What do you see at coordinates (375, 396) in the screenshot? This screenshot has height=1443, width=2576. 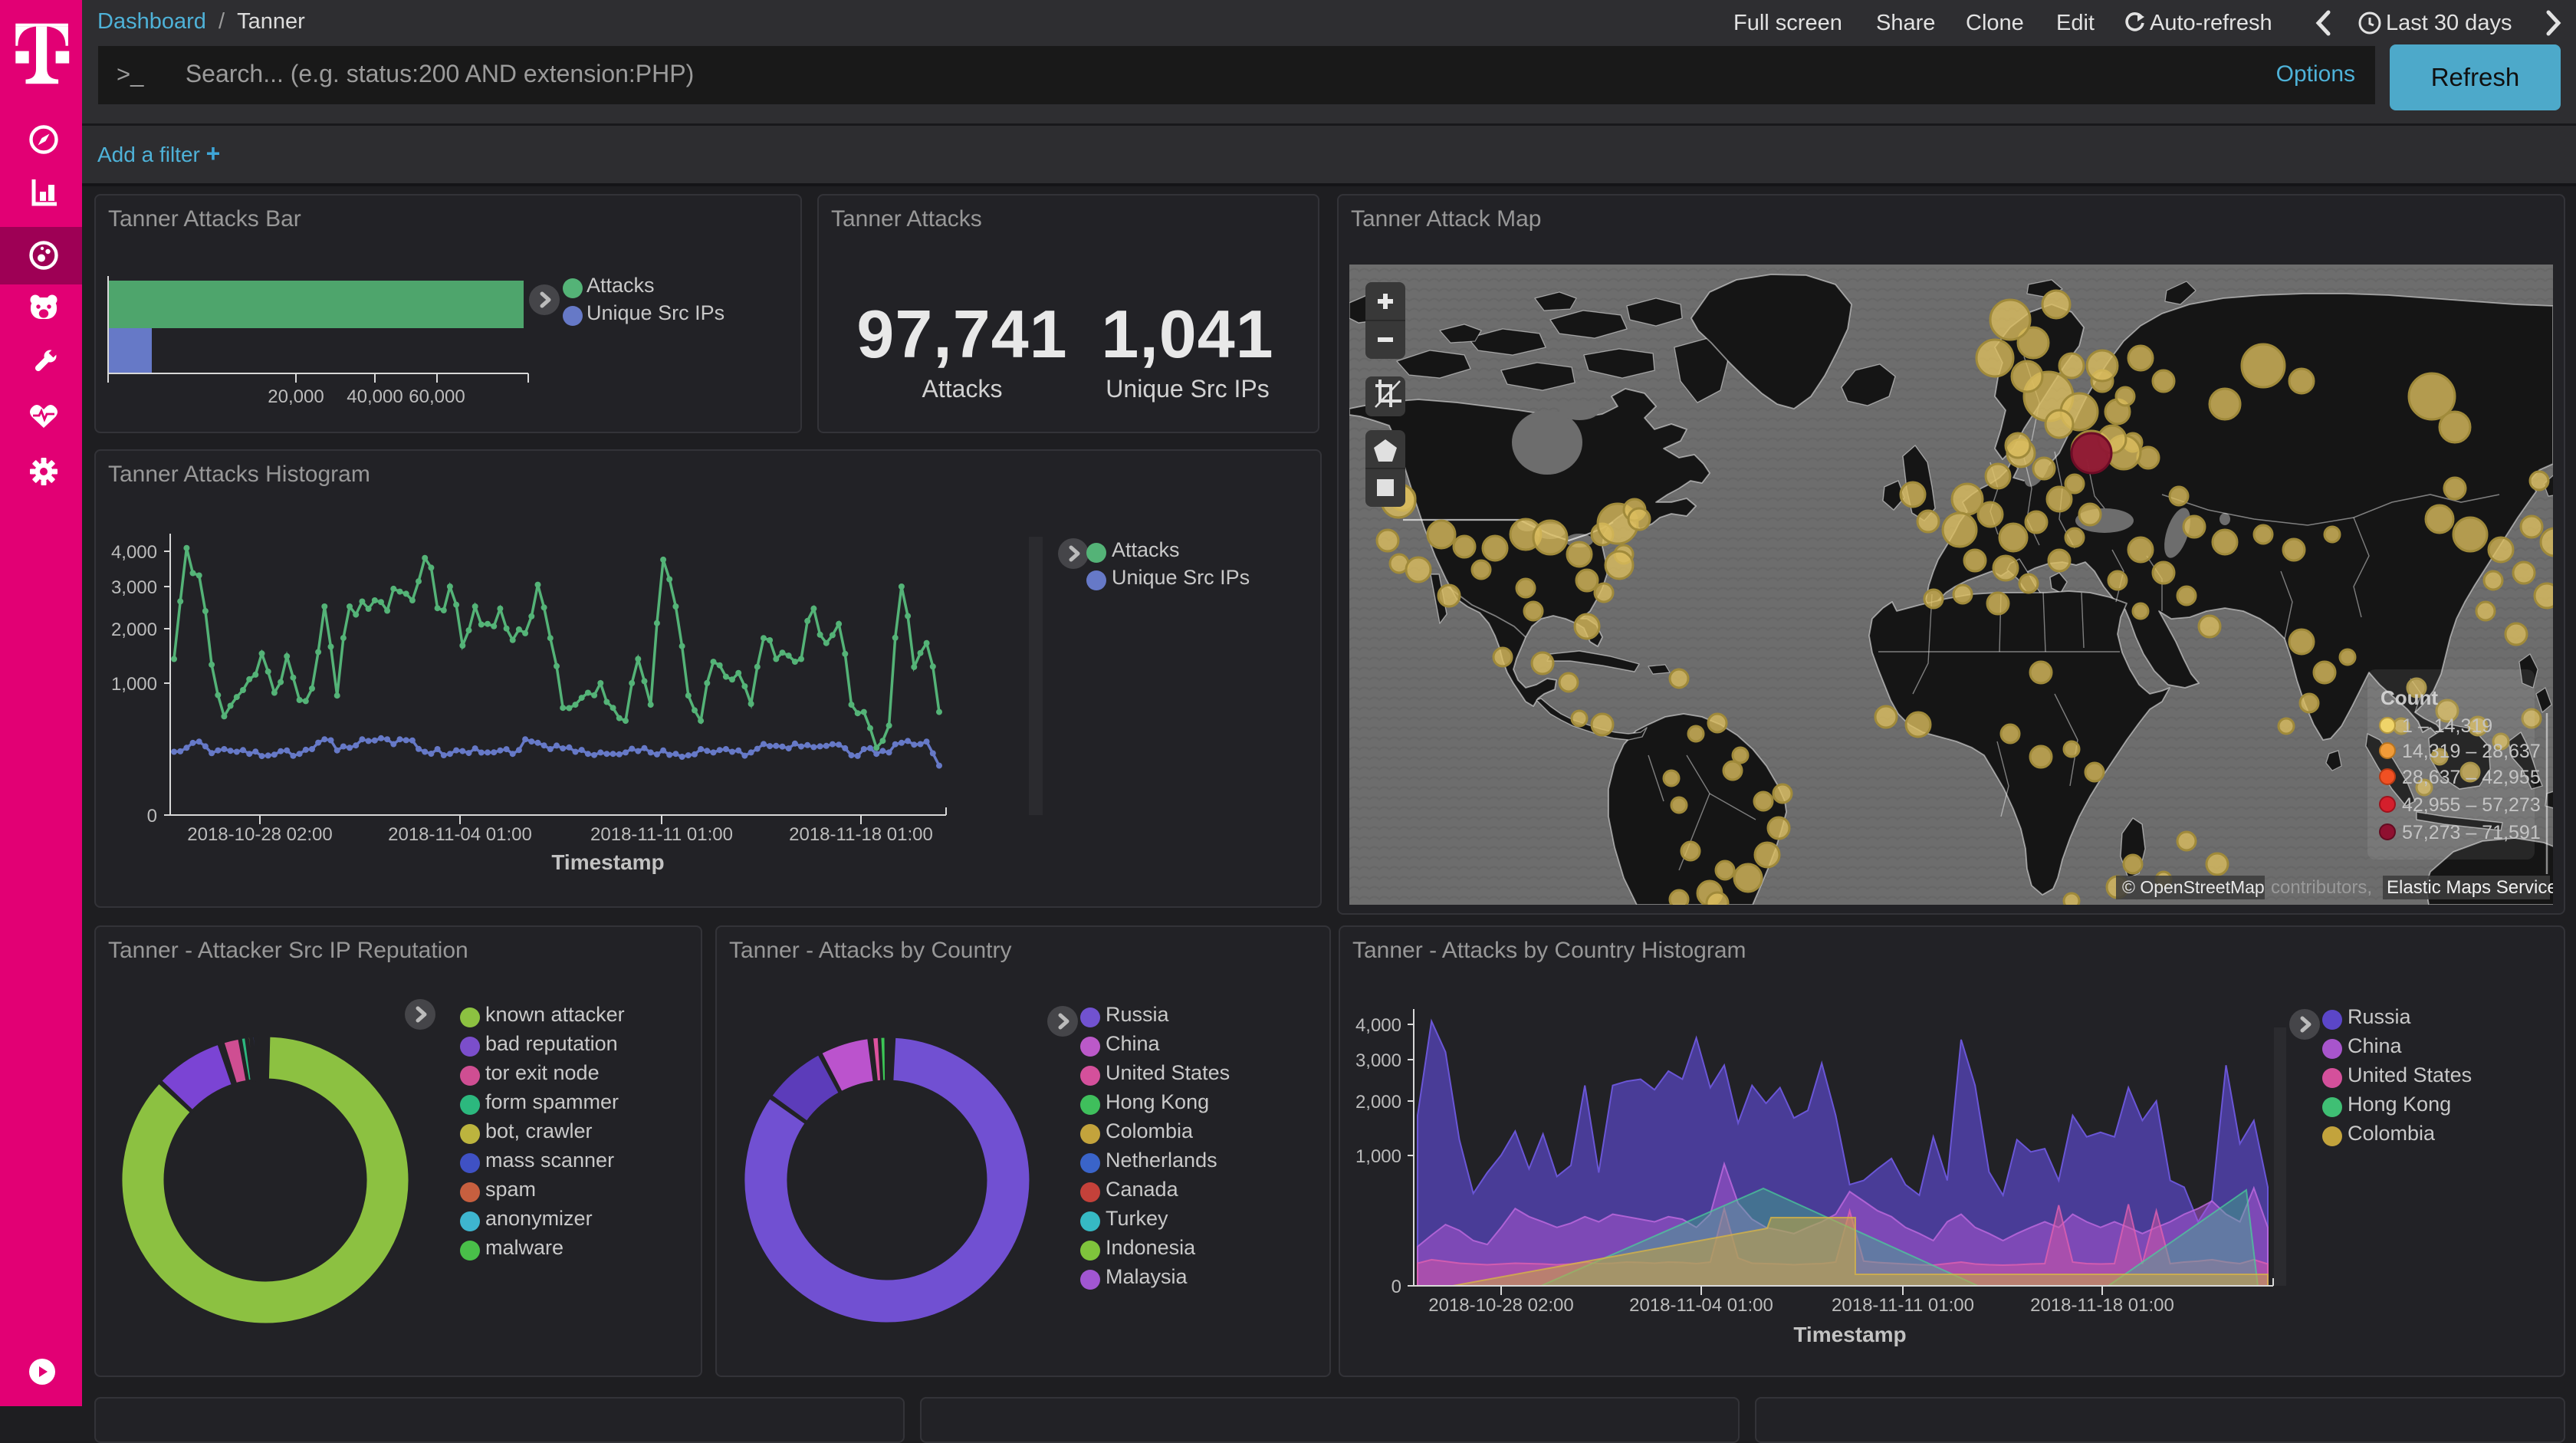 I see `svg-text: 40,000` at bounding box center [375, 396].